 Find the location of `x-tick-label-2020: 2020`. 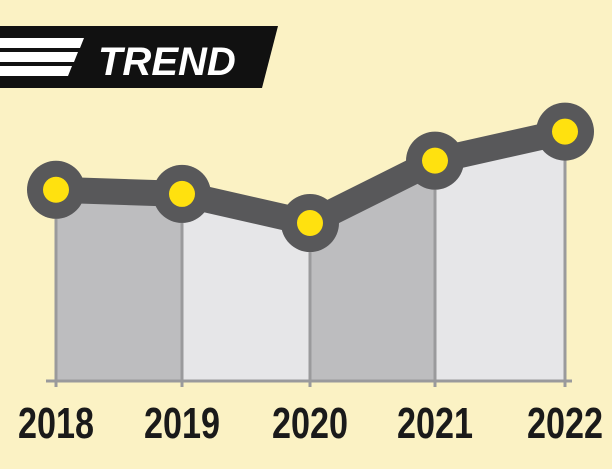

x-tick-label-2020: 2020 is located at coordinates (310, 423).